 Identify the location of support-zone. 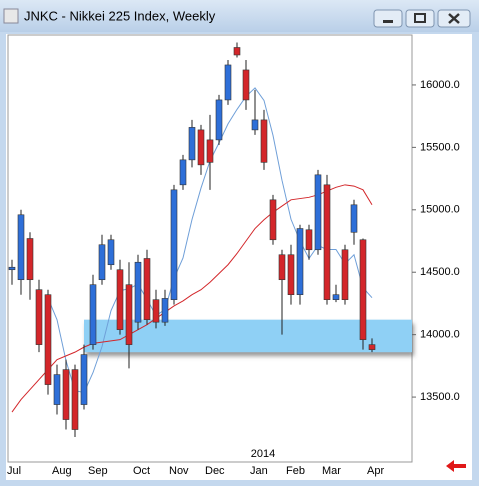
(248, 336).